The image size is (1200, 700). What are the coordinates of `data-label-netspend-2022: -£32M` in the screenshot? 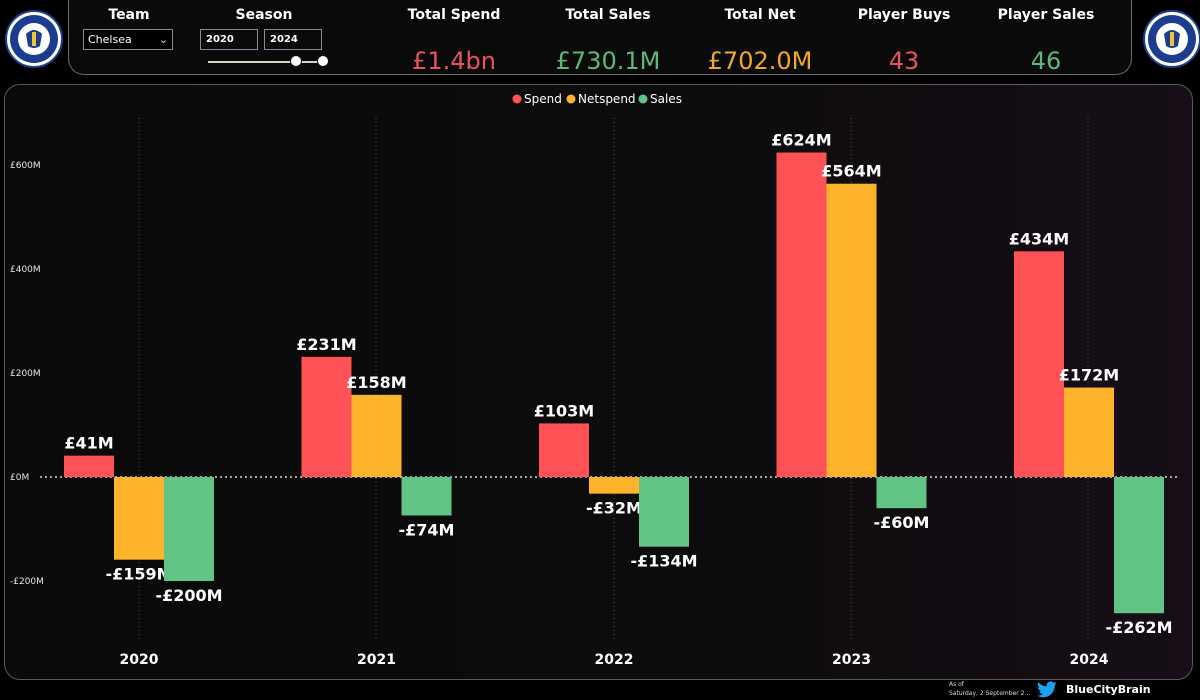 It's located at (614, 508).